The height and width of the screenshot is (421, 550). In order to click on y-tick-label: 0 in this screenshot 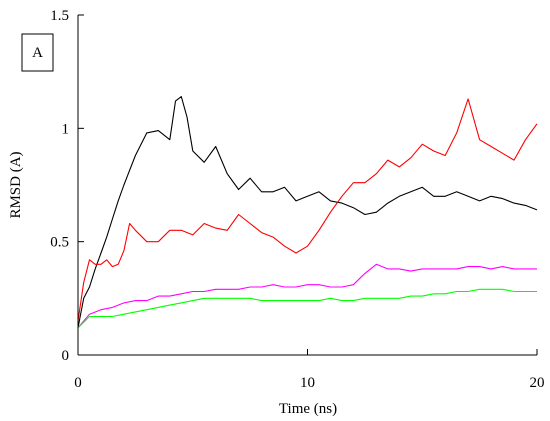, I will do `click(66, 356)`.